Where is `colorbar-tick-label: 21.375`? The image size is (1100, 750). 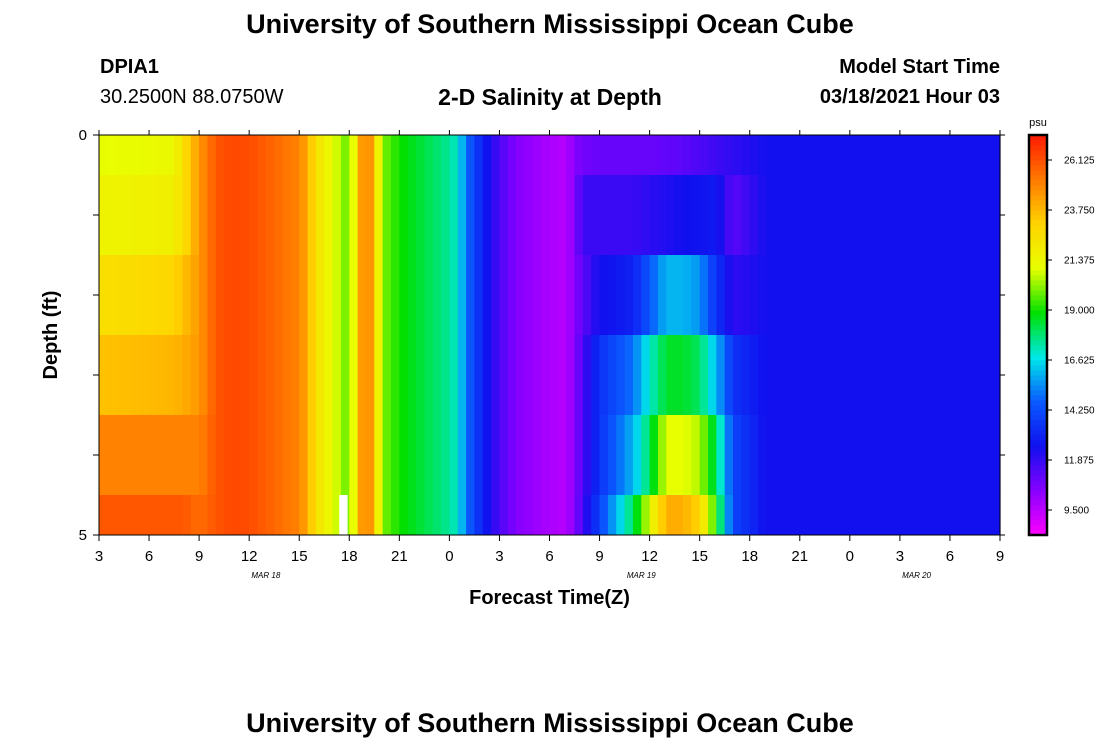 colorbar-tick-label: 21.375 is located at coordinates (1079, 261).